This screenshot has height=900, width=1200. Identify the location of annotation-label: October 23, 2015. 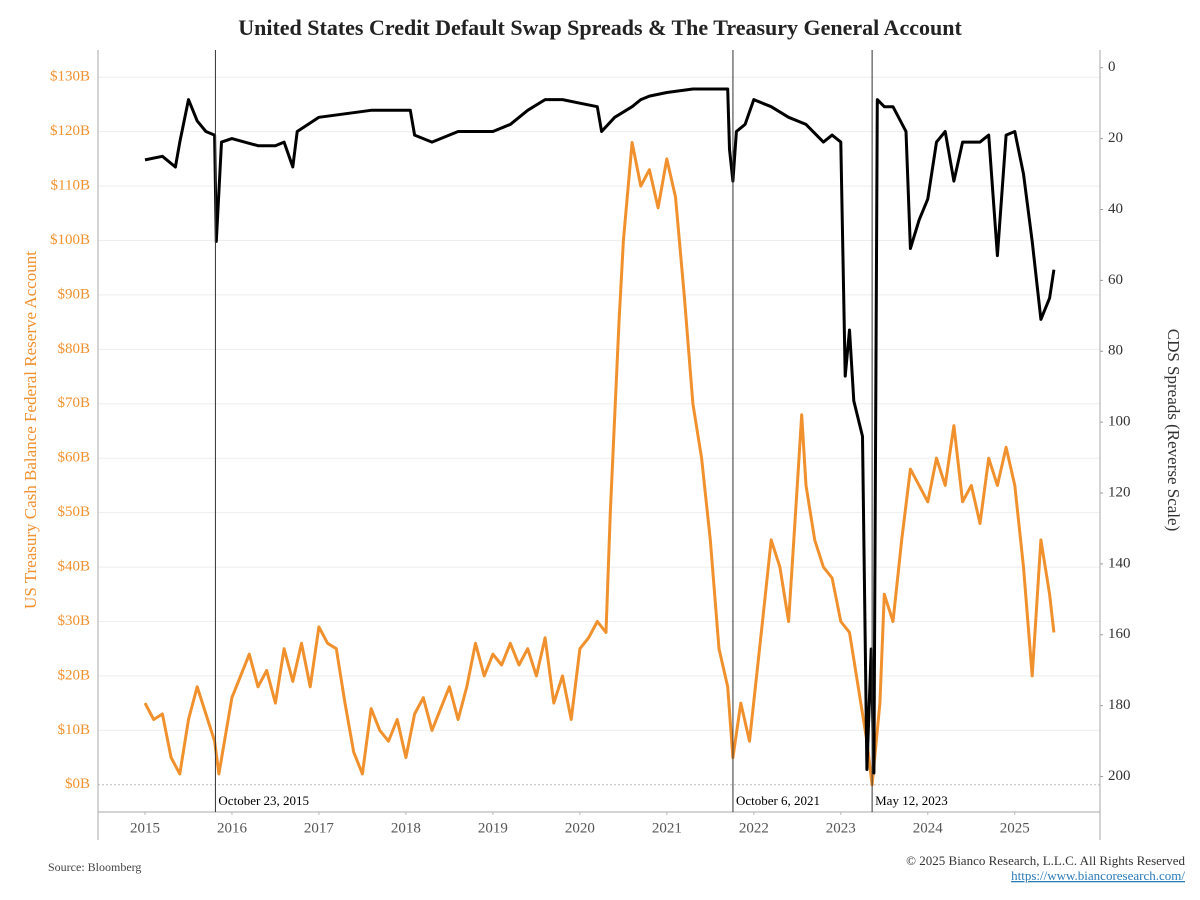
(263, 800).